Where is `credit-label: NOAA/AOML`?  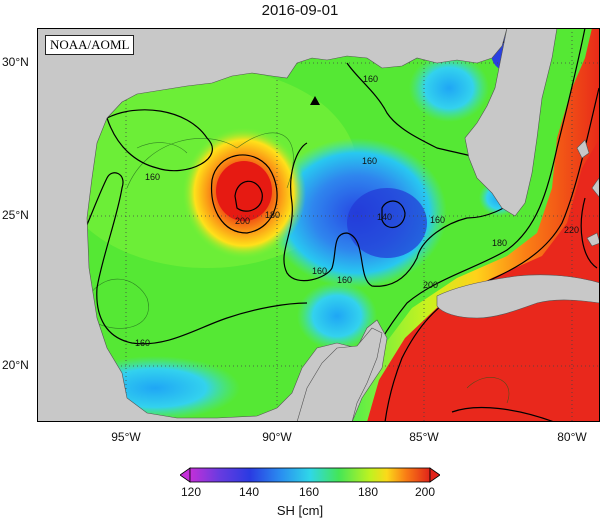 credit-label: NOAA/AOML is located at coordinates (90, 45).